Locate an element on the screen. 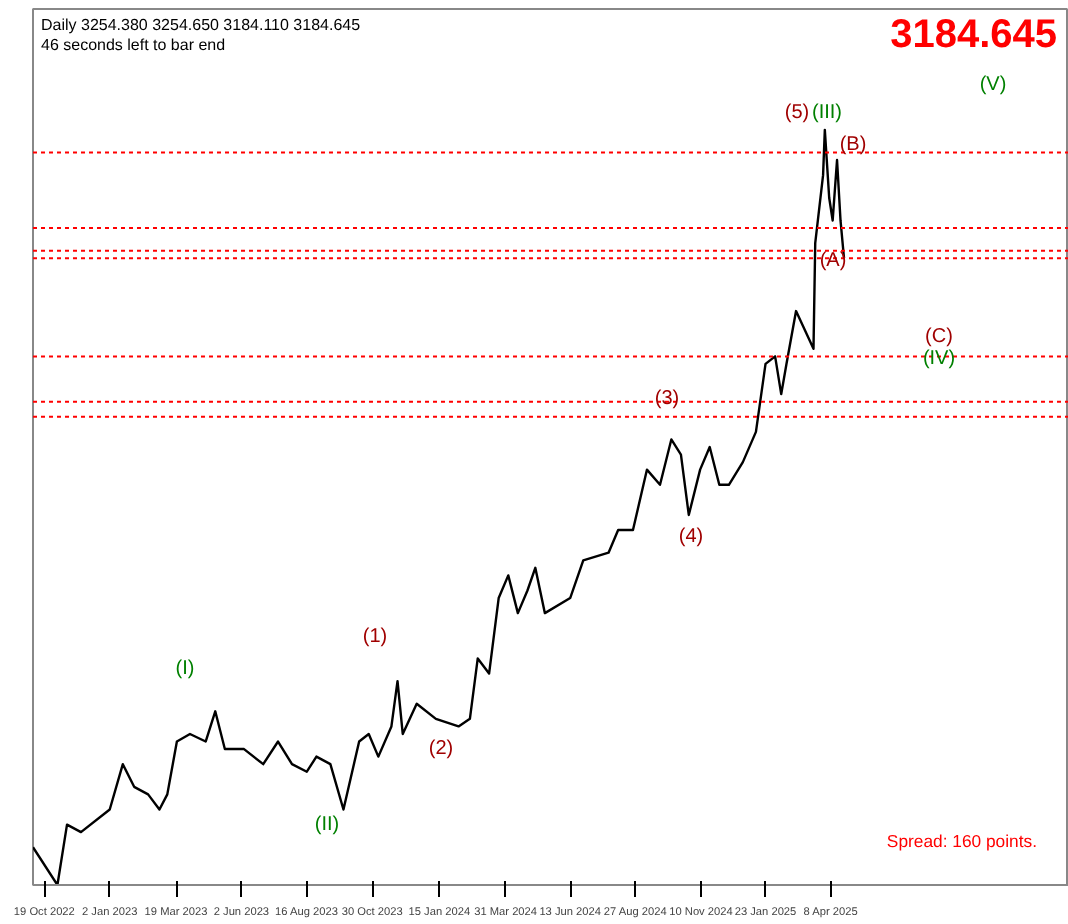 This screenshot has width=1068, height=924. annotation: Spread: 160 points. is located at coordinates (962, 841).